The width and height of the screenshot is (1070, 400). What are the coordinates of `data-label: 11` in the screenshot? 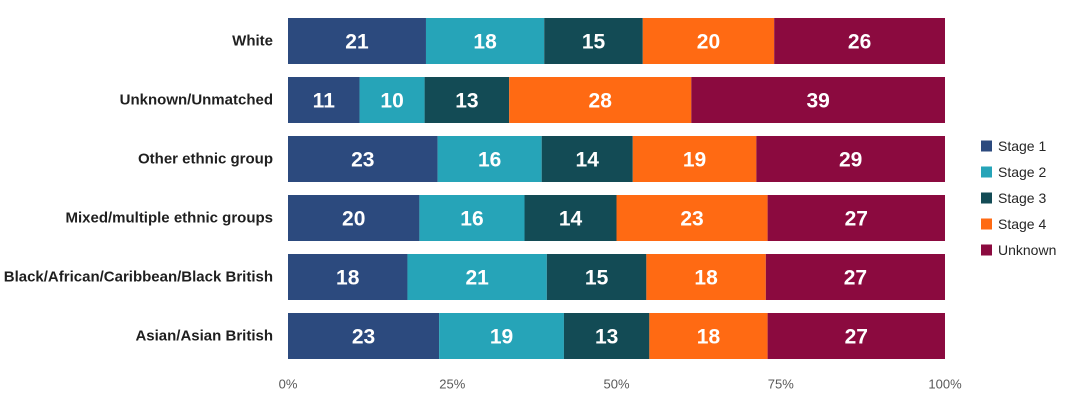 It's located at (324, 101).